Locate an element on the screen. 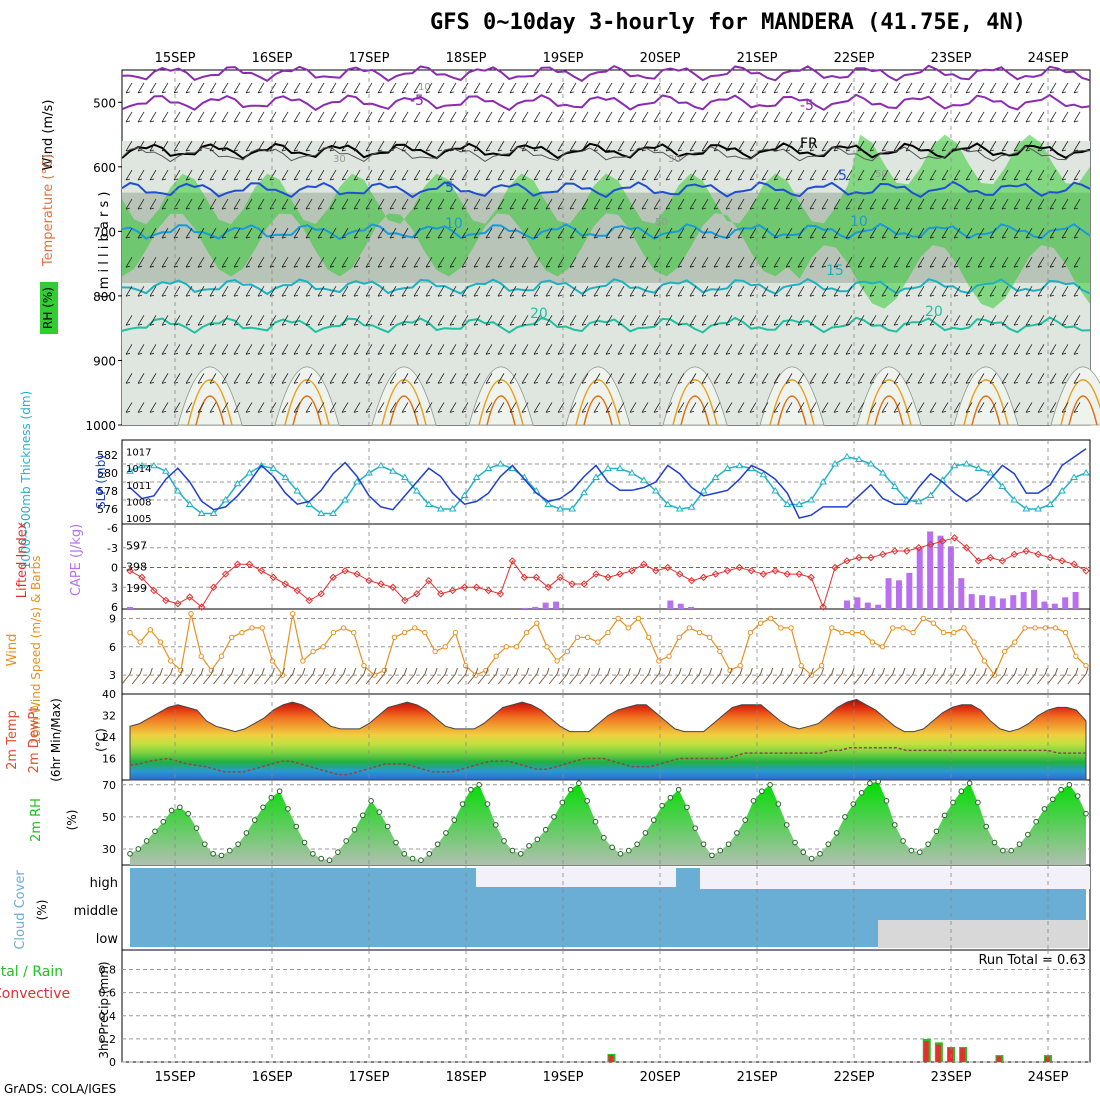 Image resolution: width=1100 pixels, height=1100 pixels. pressure-tick-label: 900 is located at coordinates (104, 361).